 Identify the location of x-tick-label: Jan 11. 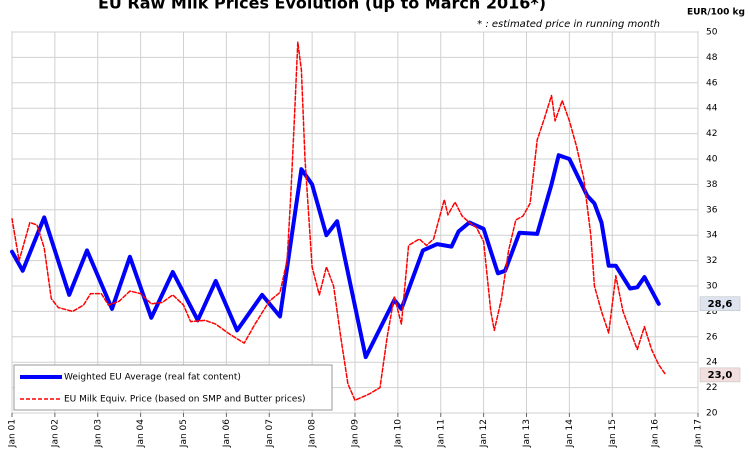
(441, 433).